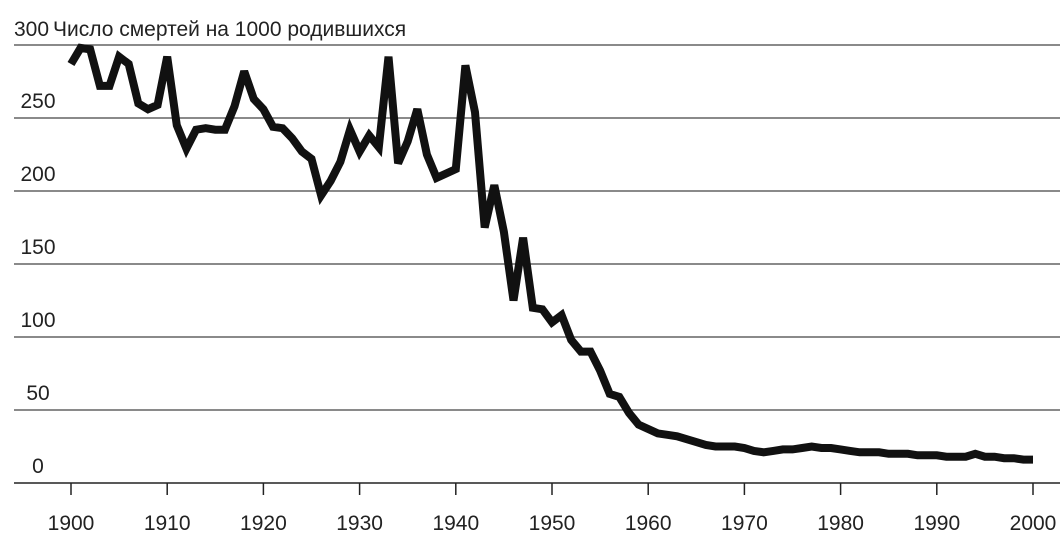 The height and width of the screenshot is (543, 1064). I want to click on y-tick-label: 50, so click(37, 393).